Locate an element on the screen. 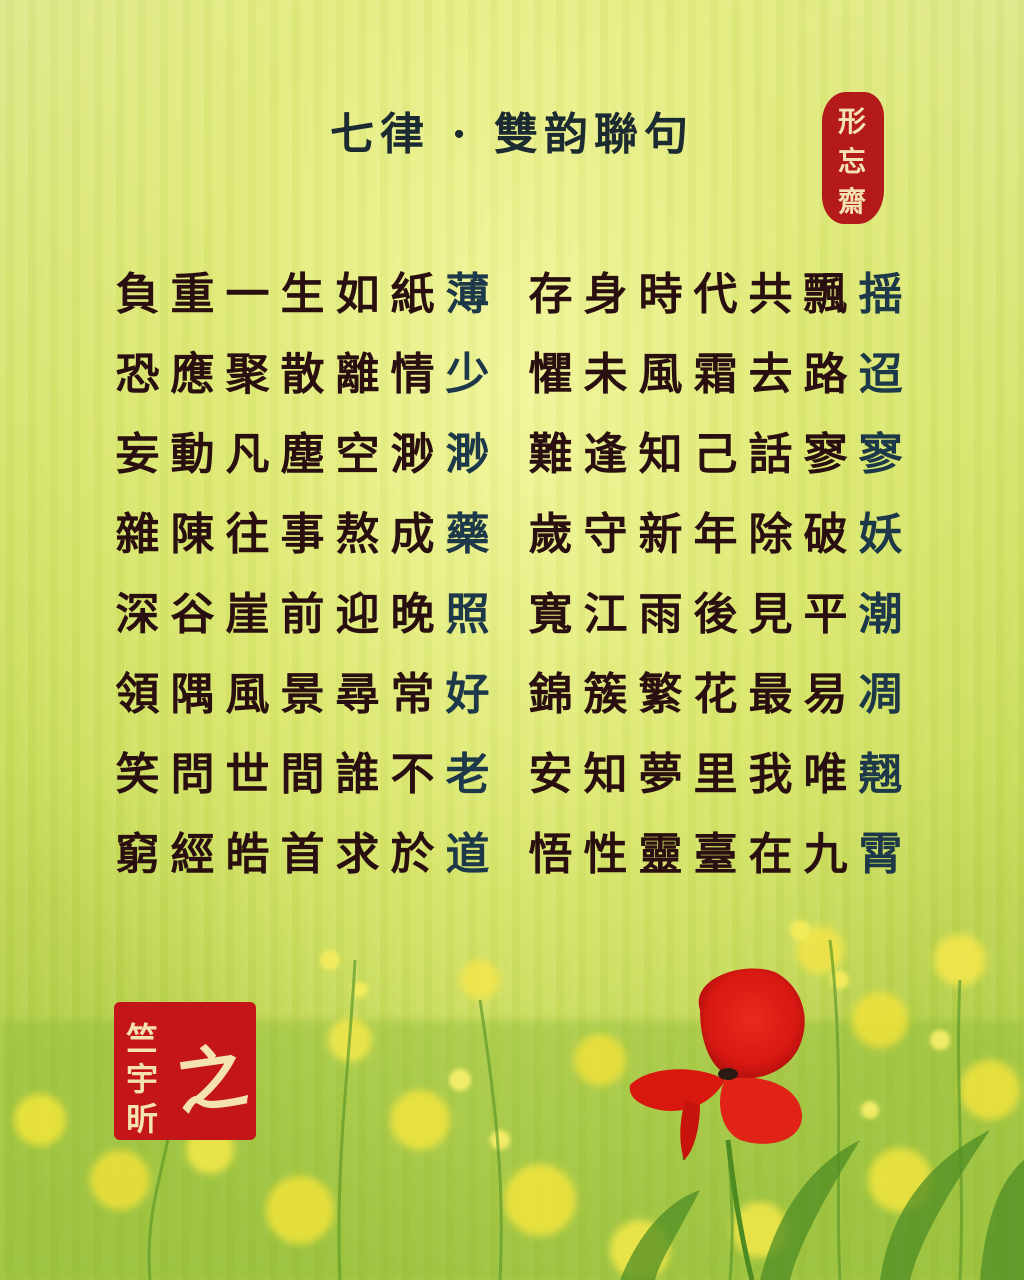 Image resolution: width=1024 pixels, height=1280 pixels. poem-character: 晚 is located at coordinates (412, 614).